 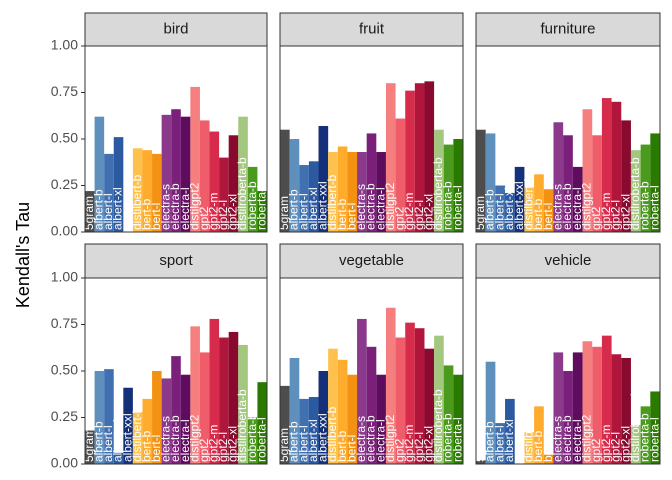 What do you see at coordinates (323, 205) in the screenshot?
I see `bar-label: albert-xxl` at bounding box center [323, 205].